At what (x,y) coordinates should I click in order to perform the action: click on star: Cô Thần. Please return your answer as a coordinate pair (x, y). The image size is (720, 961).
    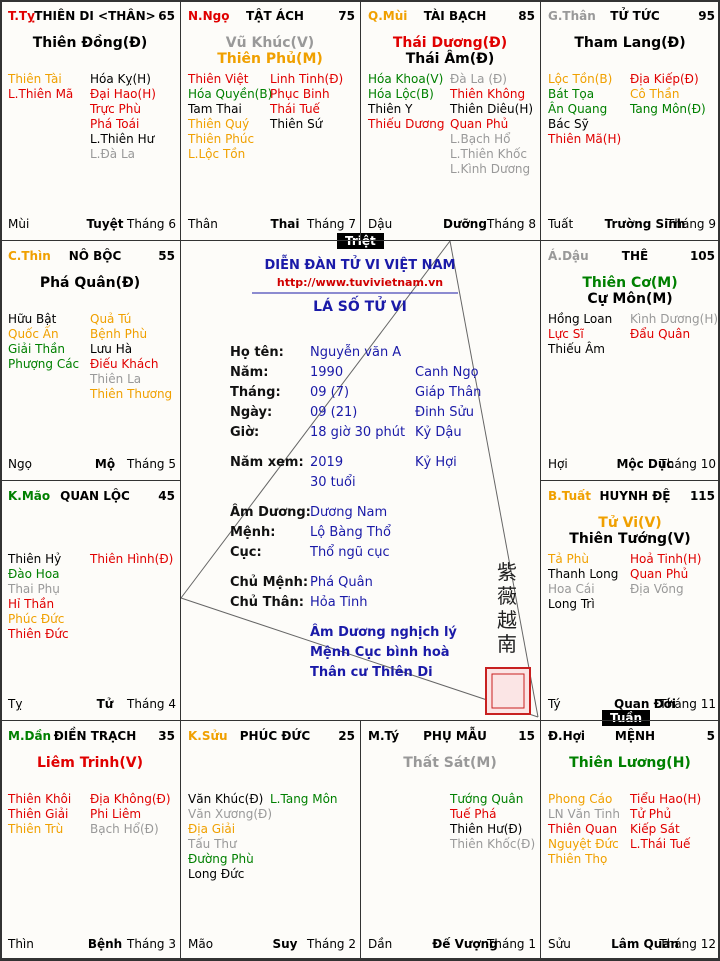
    Looking at the image, I should click on (655, 94).